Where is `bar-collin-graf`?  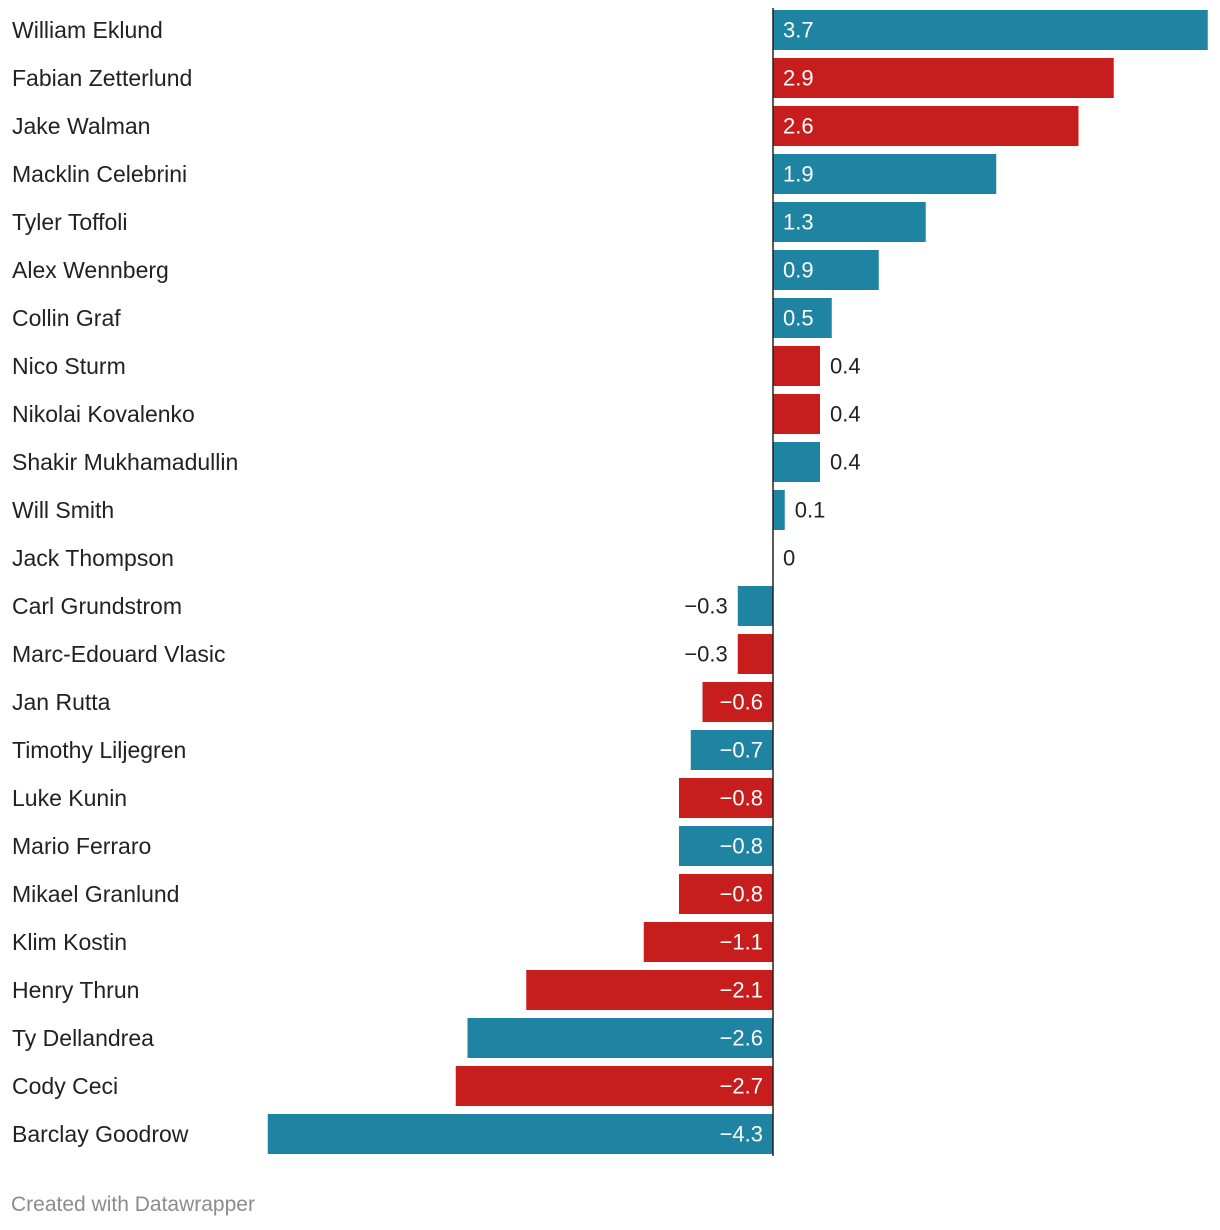 bar-collin-graf is located at coordinates (802, 318).